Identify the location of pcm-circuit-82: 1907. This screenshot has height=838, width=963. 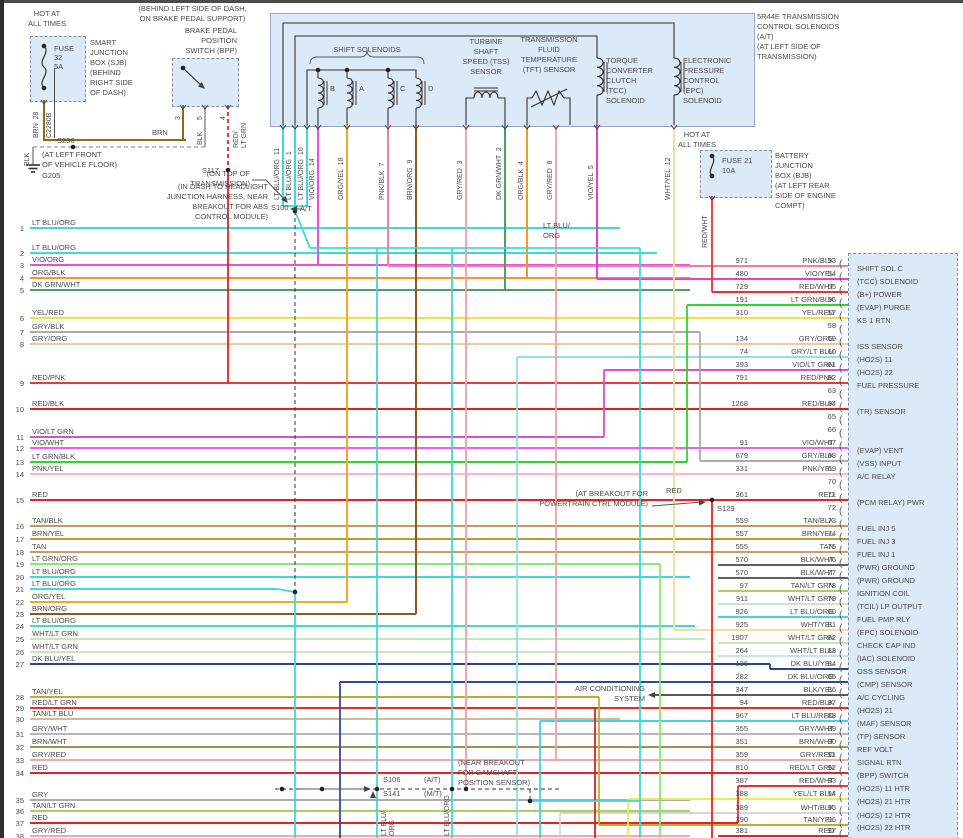
(739, 637).